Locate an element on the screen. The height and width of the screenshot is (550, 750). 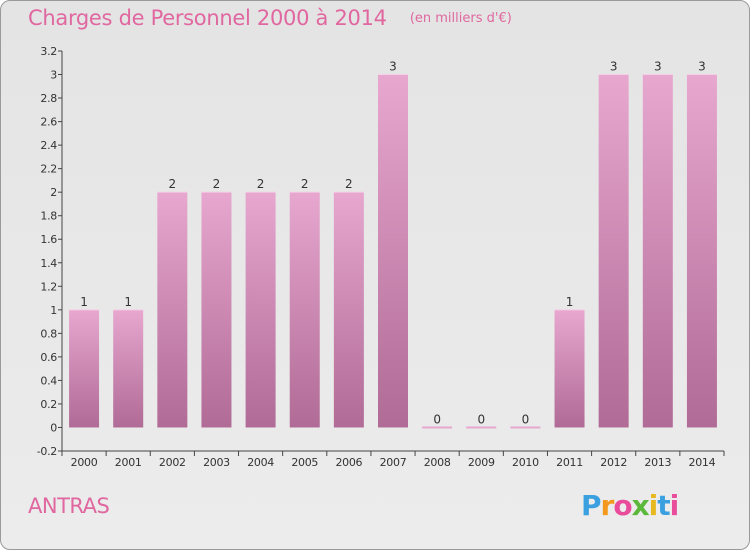
y-tick-label: 3.2 is located at coordinates (48, 51).